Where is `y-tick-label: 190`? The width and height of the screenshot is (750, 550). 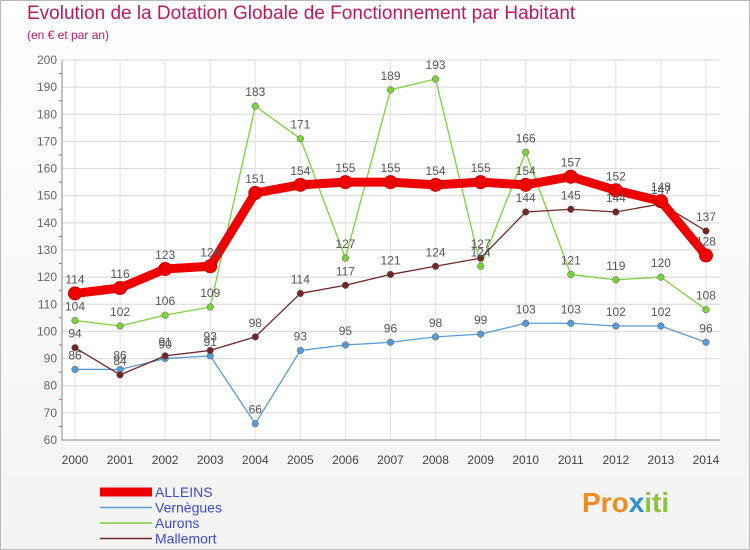 y-tick-label: 190 is located at coordinates (47, 87).